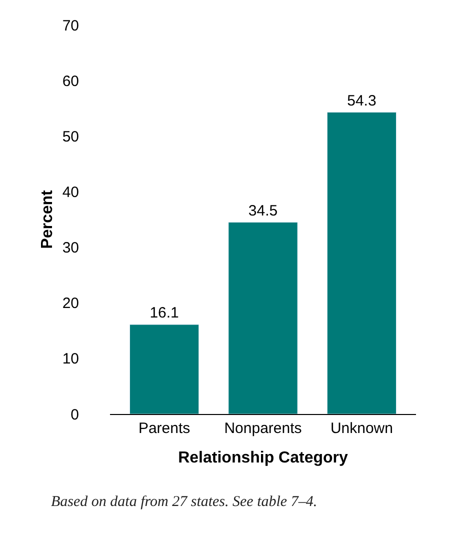 Image resolution: width=466 pixels, height=534 pixels. I want to click on data-label: 16.1, so click(164, 313).